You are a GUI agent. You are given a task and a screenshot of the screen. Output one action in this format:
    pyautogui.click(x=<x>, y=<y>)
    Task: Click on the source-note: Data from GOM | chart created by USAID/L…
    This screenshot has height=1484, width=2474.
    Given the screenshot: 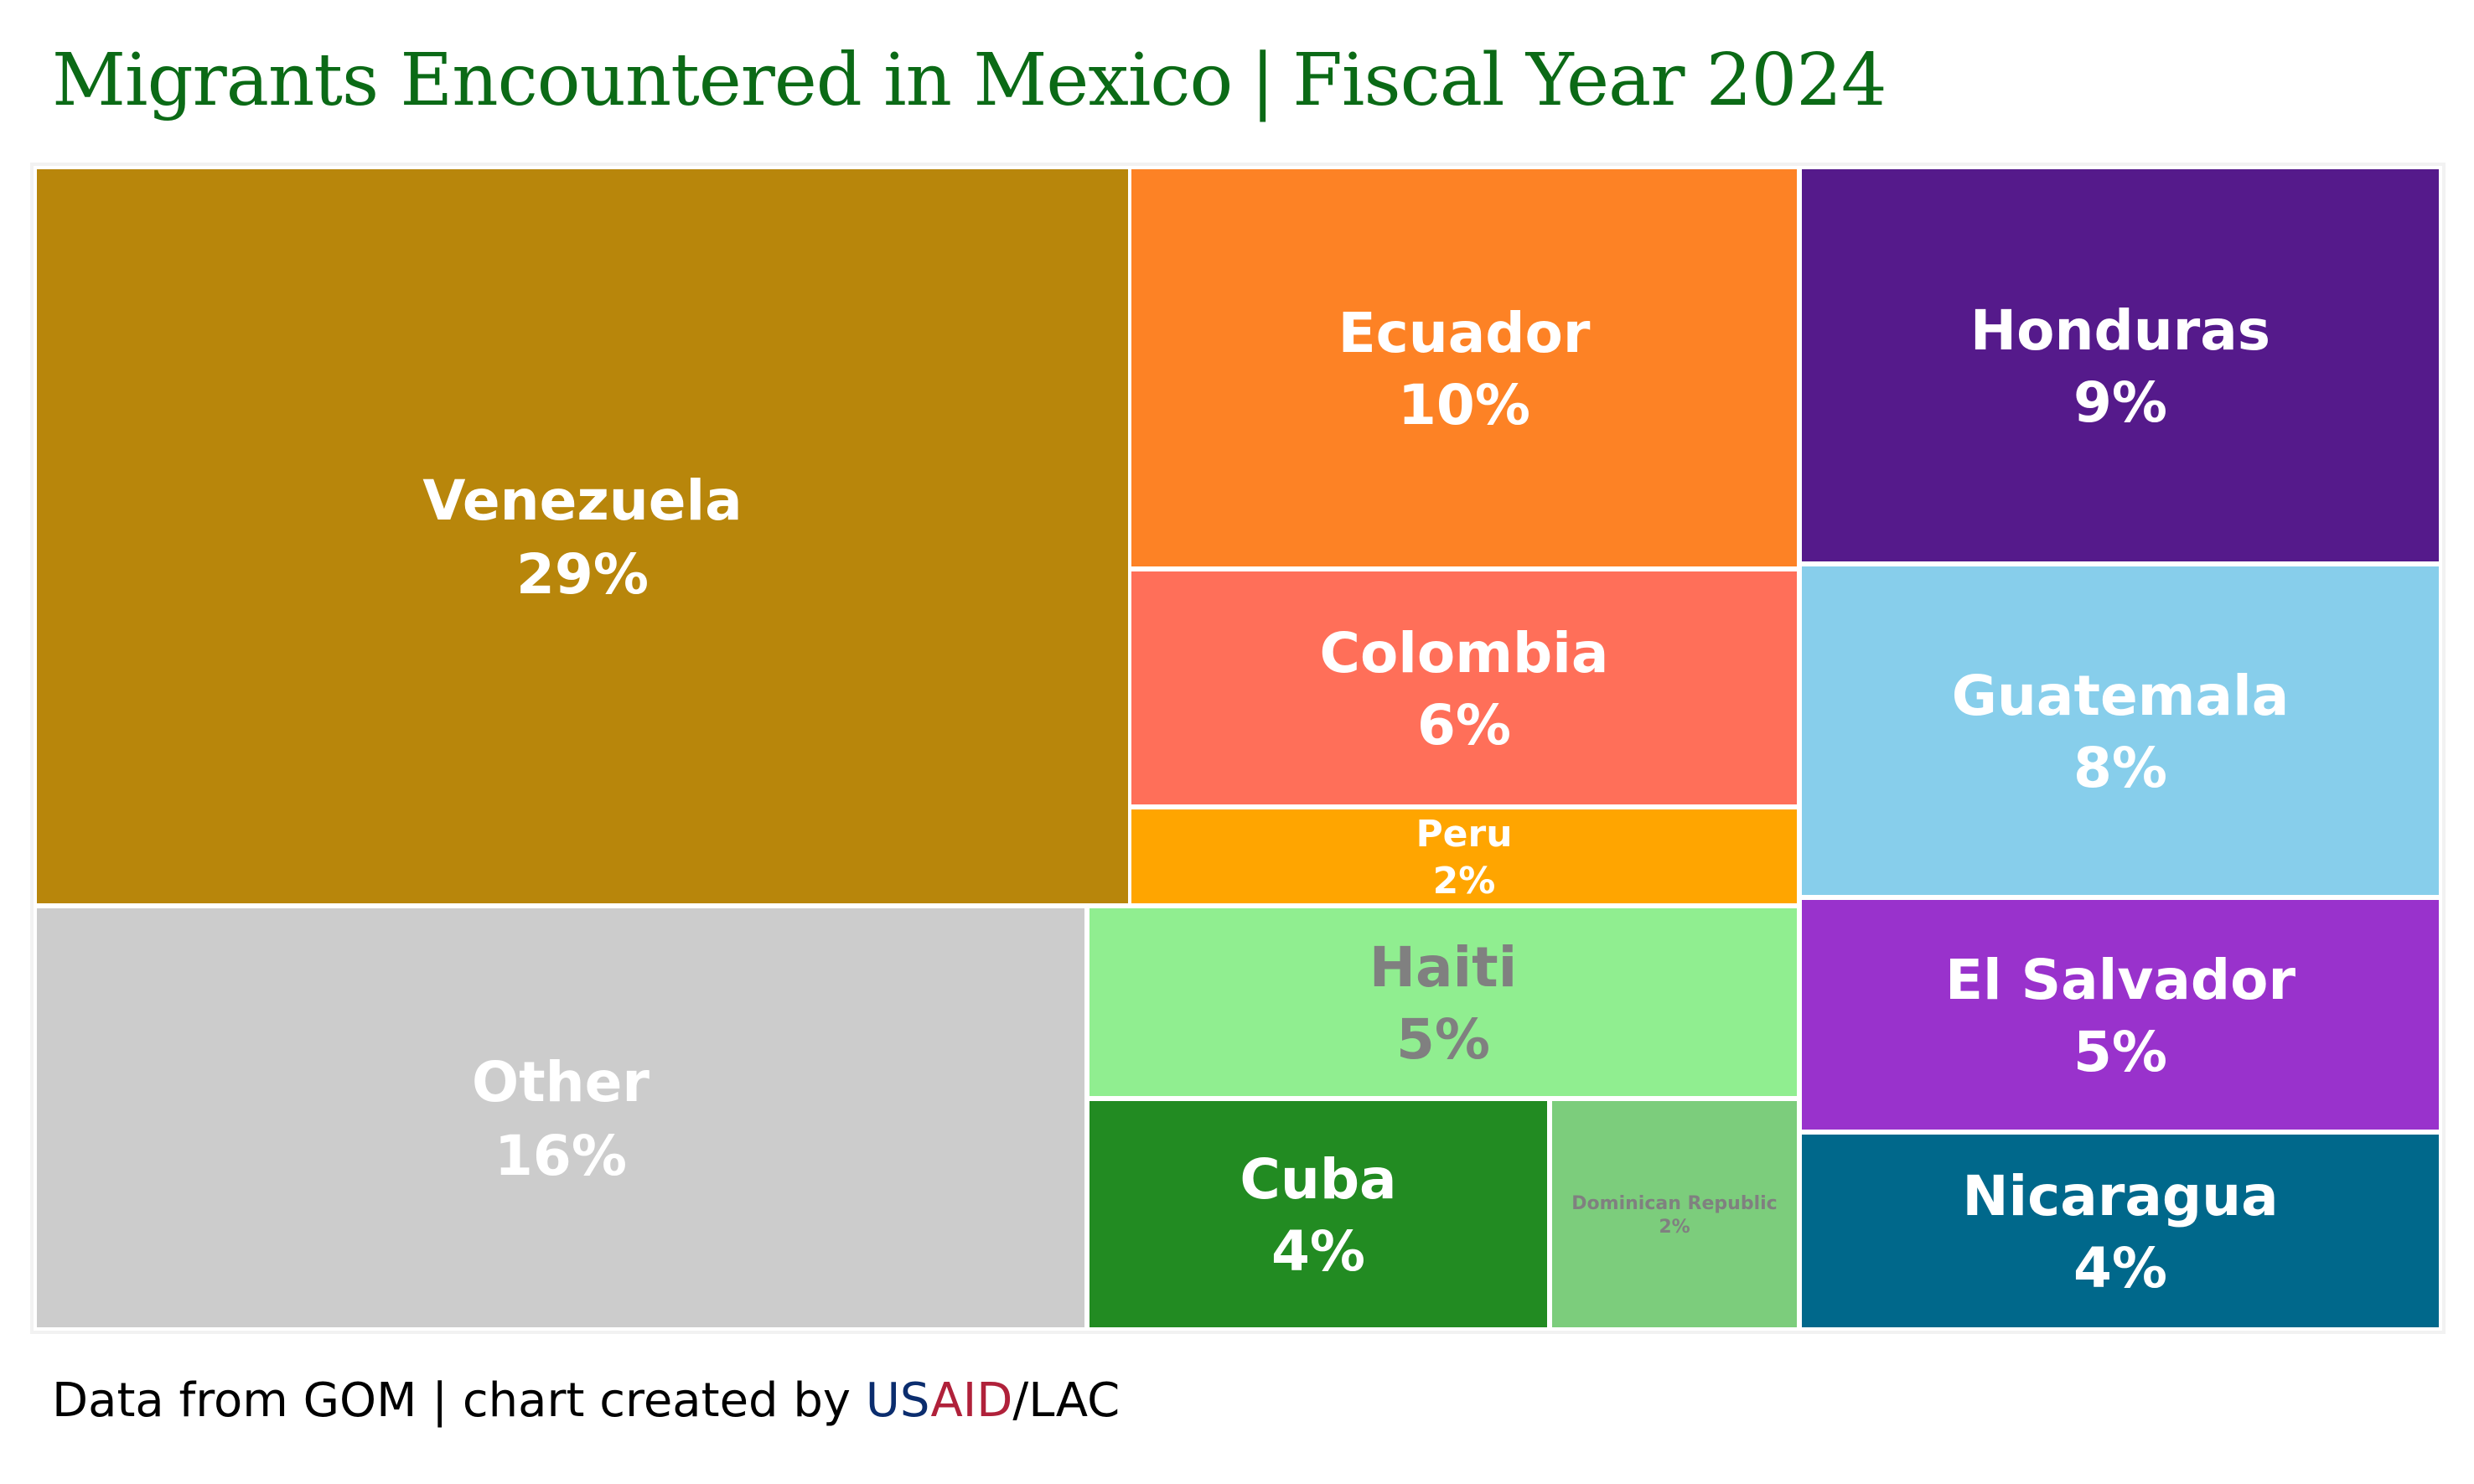 What is the action you would take?
    pyautogui.click(x=586, y=1401)
    